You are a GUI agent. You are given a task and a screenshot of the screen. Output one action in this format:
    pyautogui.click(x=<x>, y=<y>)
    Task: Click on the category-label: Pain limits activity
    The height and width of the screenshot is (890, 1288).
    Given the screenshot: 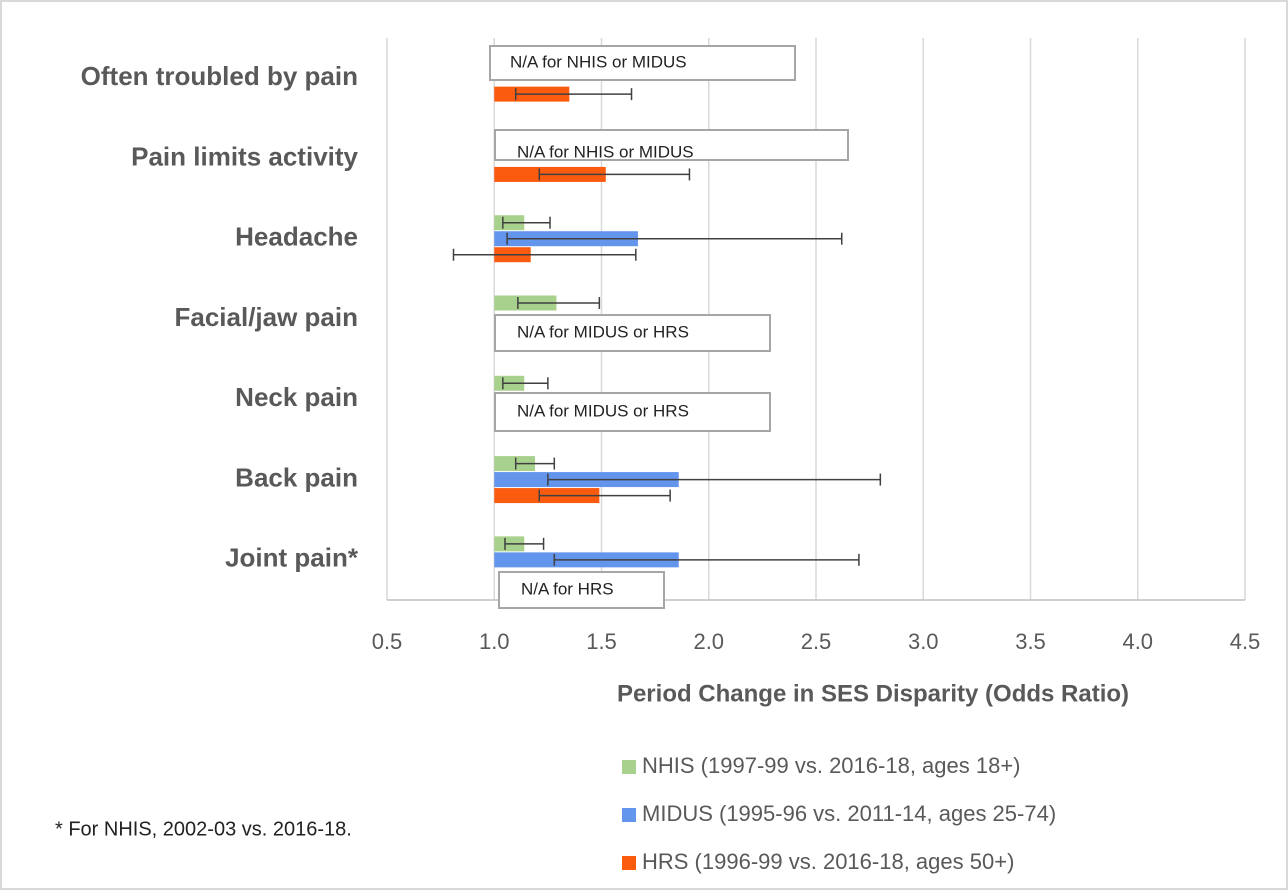 What is the action you would take?
    pyautogui.click(x=244, y=156)
    